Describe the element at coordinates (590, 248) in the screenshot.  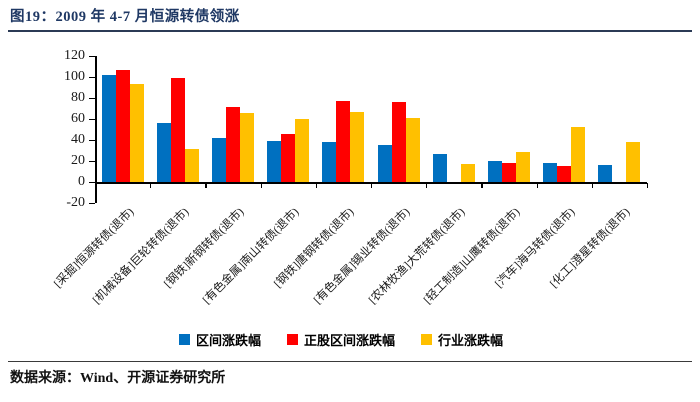
I see `x-axis-label: [化工]澄星转债(退市)` at that location.